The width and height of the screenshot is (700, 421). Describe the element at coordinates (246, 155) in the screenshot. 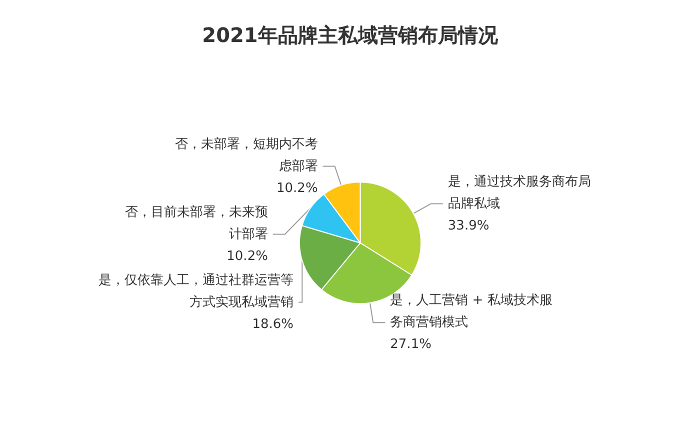

I see `slice-label: 否，未部署，短期内不考虑部署` at that location.